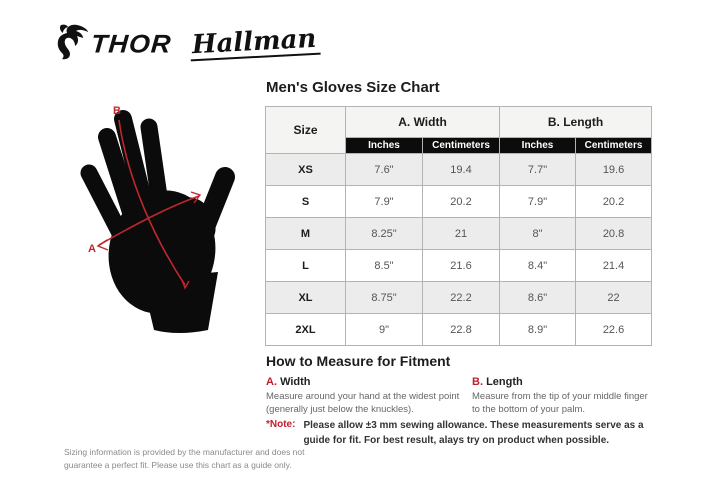 The width and height of the screenshot is (720, 492). Describe the element at coordinates (538, 169) in the screenshot. I see `length-inches: 7.7"` at that location.